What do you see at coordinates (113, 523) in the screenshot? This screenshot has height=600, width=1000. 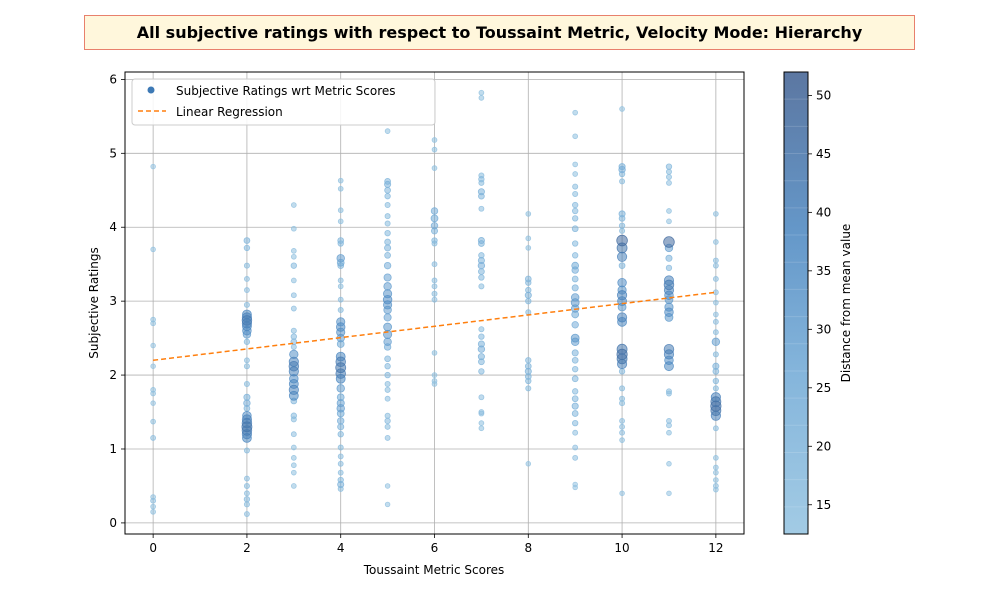 I see `y-tick-label: 0` at bounding box center [113, 523].